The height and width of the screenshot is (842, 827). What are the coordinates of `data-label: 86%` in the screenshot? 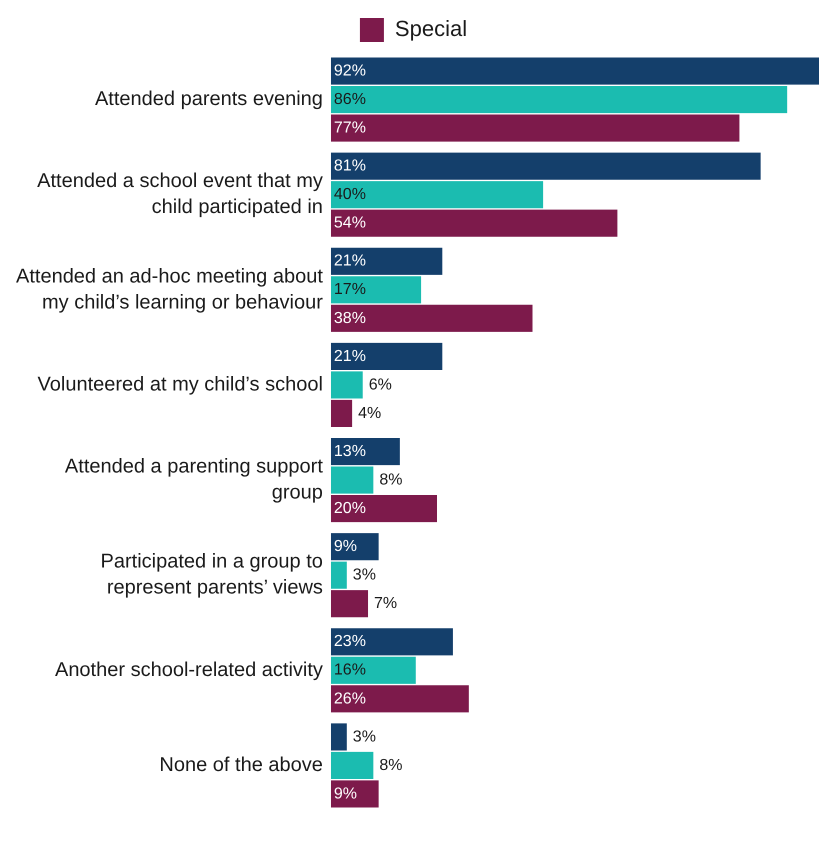 It's located at (350, 99).